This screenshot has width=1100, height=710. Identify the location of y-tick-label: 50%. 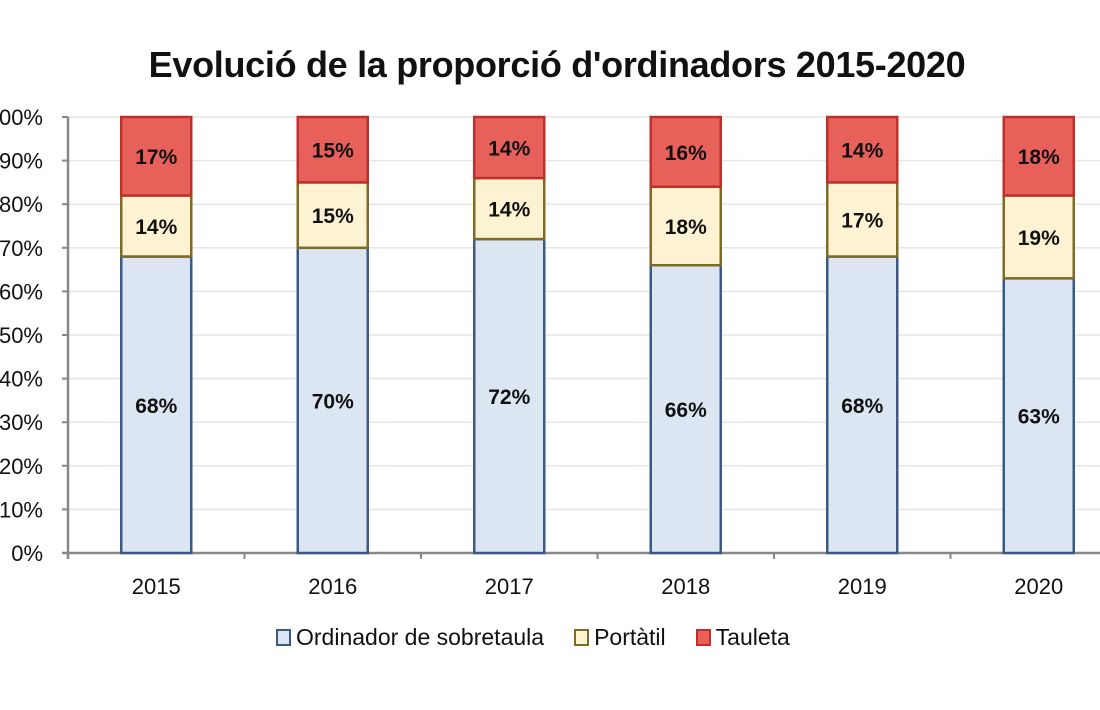
(21, 335).